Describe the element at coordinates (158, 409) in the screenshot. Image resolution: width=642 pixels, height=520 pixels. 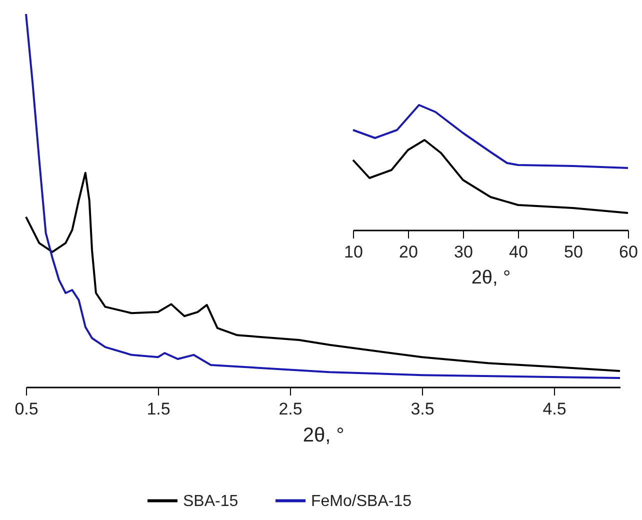
I see `x-tick-label: 1.5` at that location.